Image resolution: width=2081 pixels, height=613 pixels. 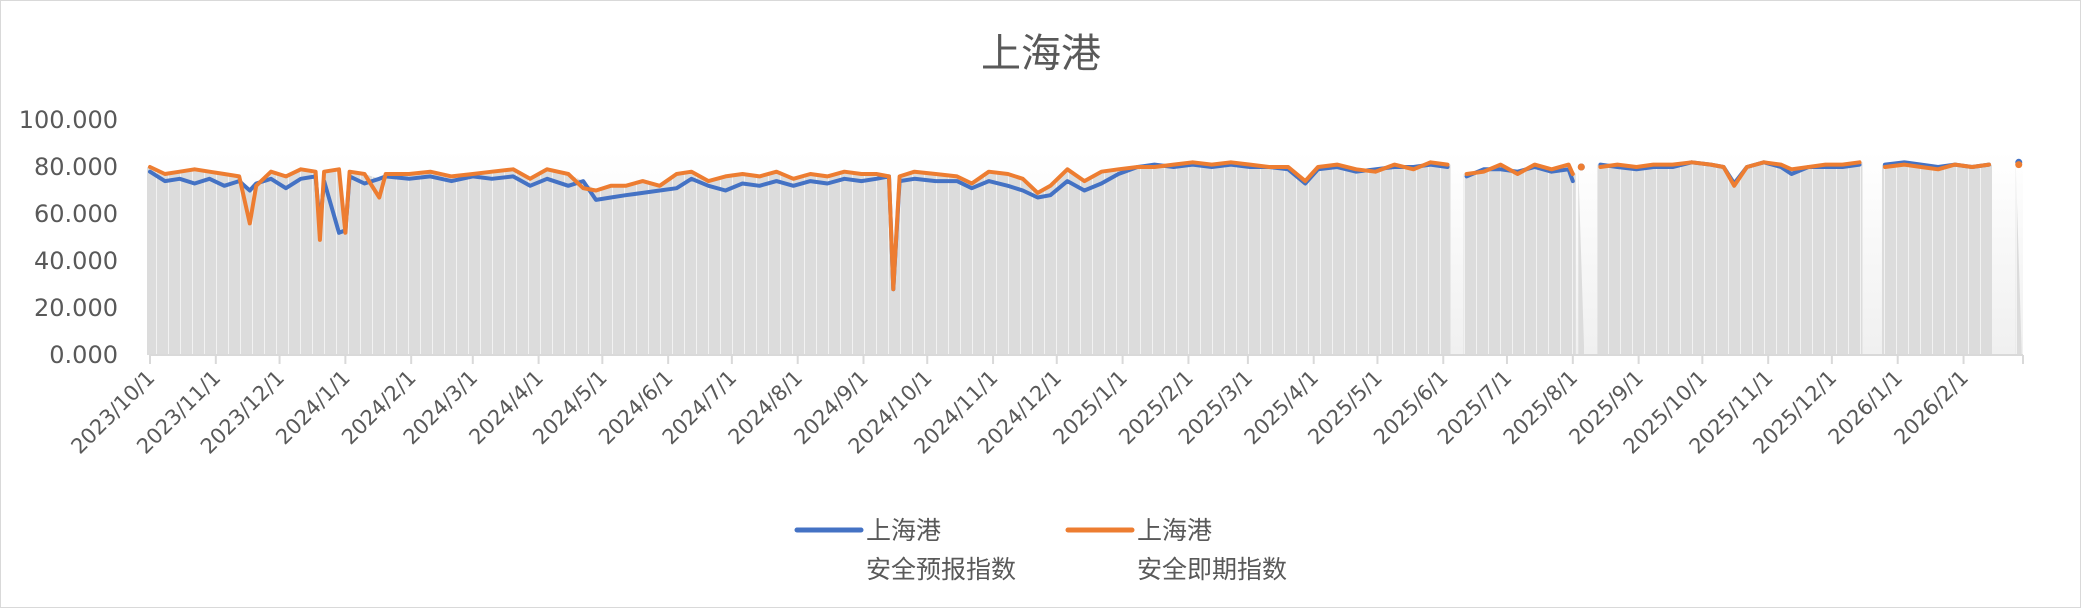 I want to click on y-tick-label: 40.000, so click(x=76, y=261).